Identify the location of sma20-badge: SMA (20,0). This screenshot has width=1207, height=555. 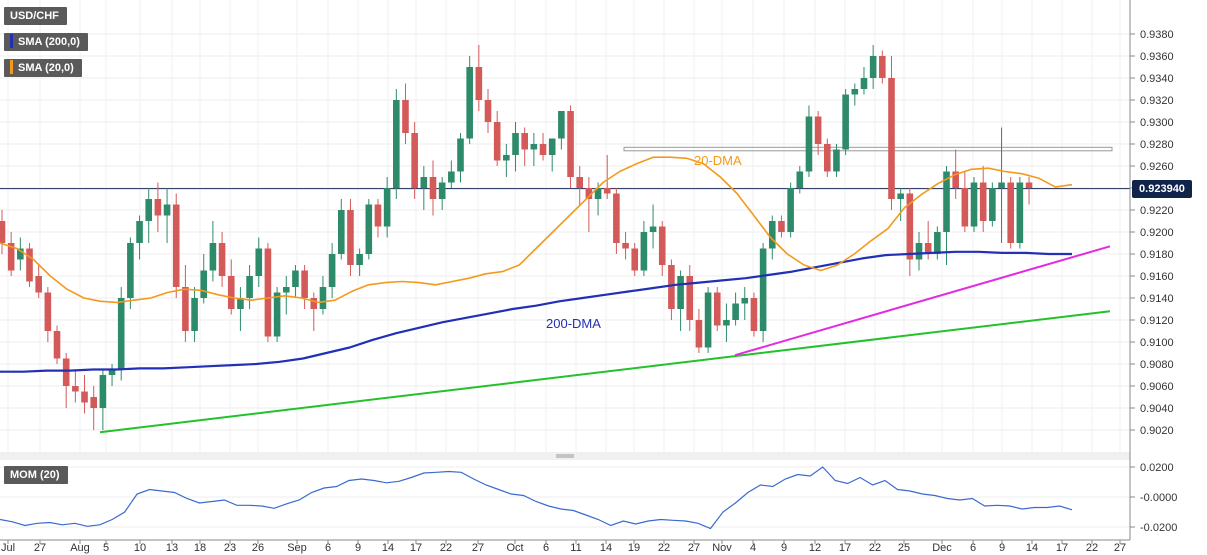
(43, 68).